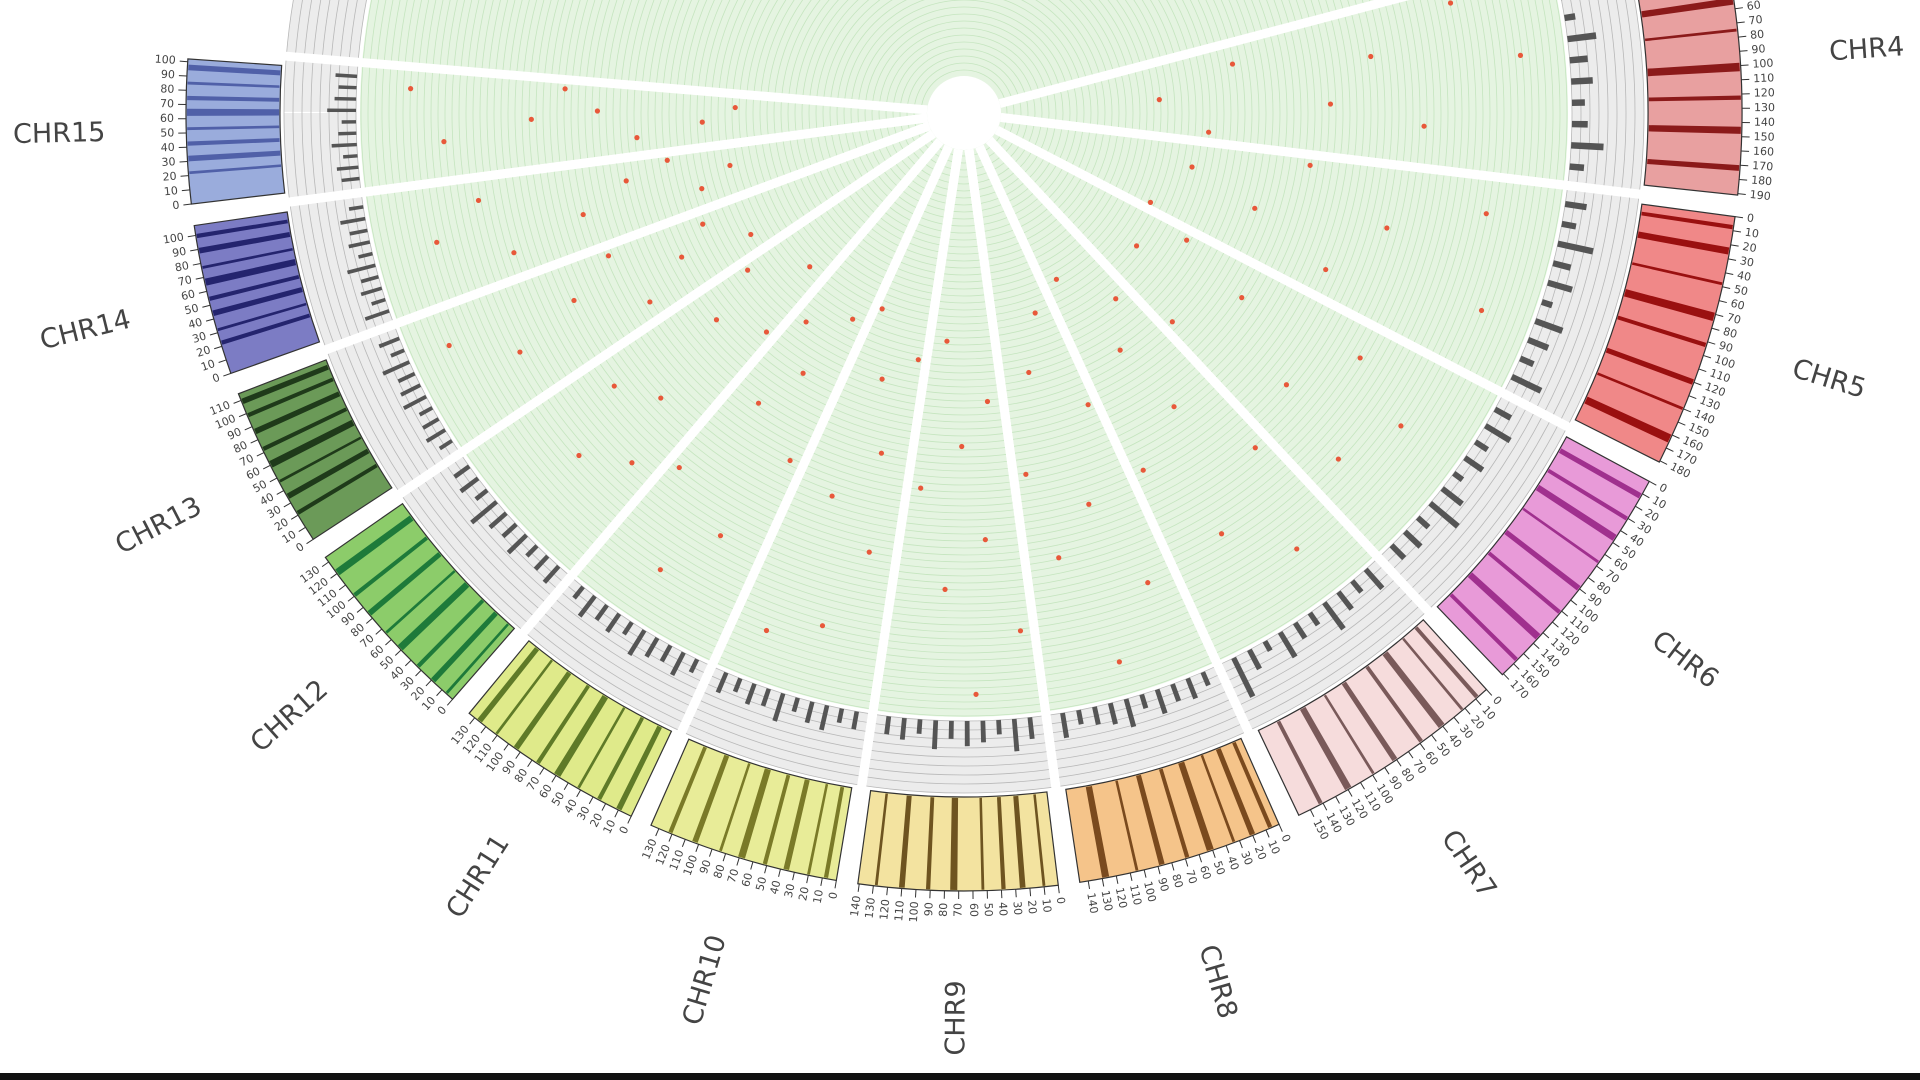  Describe the element at coordinates (870, 908) in the screenshot. I see `tick-label: 130` at that location.